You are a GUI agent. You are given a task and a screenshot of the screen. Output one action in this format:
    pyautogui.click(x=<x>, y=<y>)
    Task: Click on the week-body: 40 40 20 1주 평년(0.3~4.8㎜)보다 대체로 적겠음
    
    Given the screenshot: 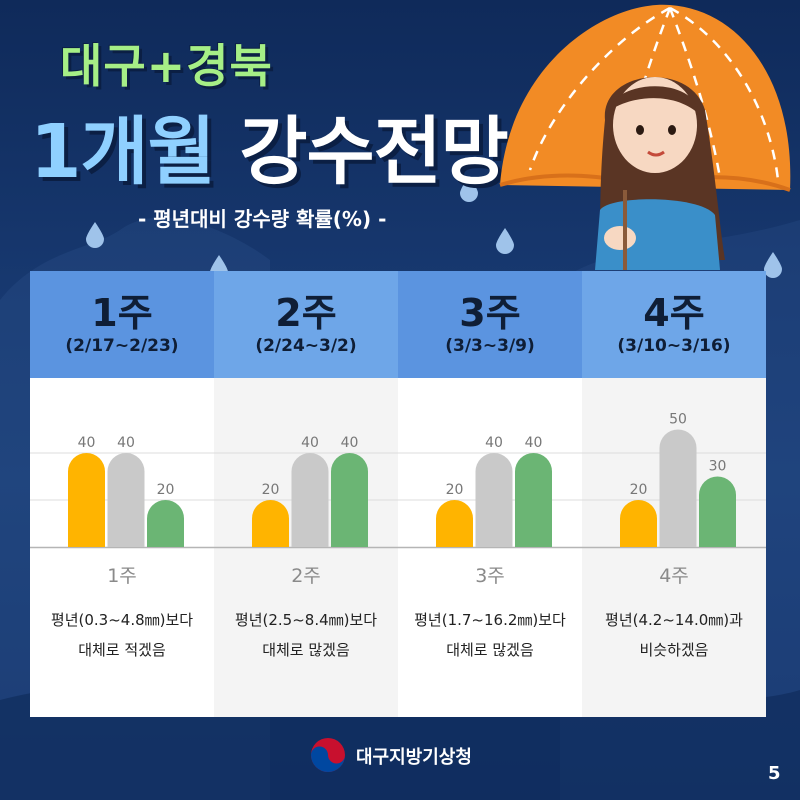 What is the action you would take?
    pyautogui.click(x=122, y=547)
    